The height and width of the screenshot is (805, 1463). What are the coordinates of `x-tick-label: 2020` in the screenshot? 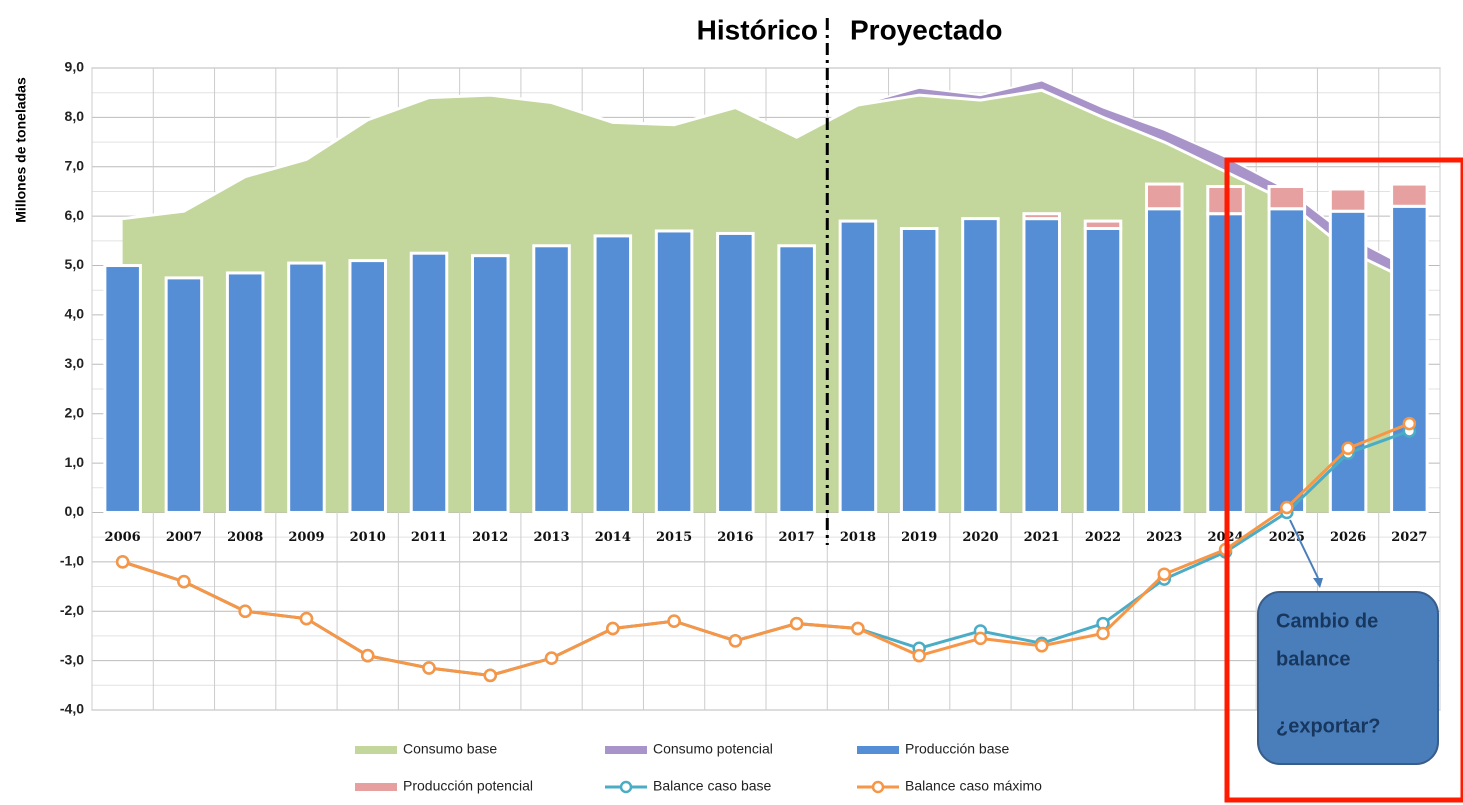 It's located at (980, 537).